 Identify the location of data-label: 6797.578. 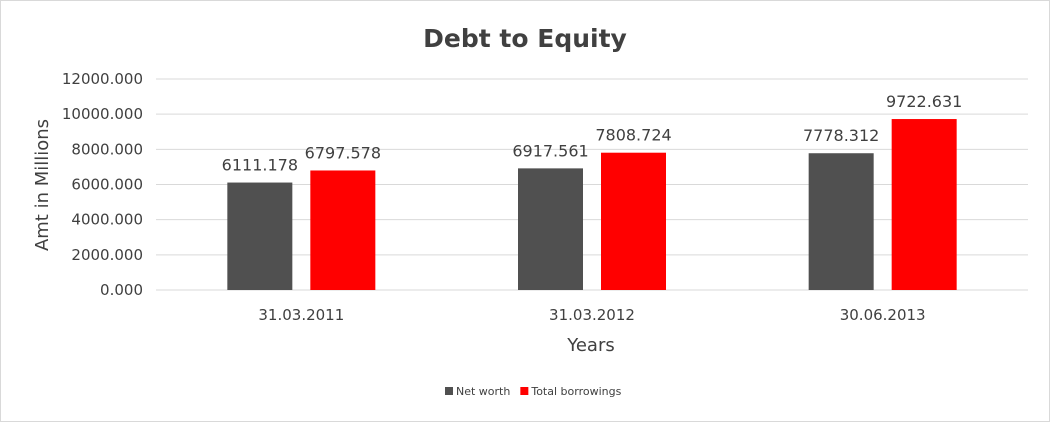
(343, 152).